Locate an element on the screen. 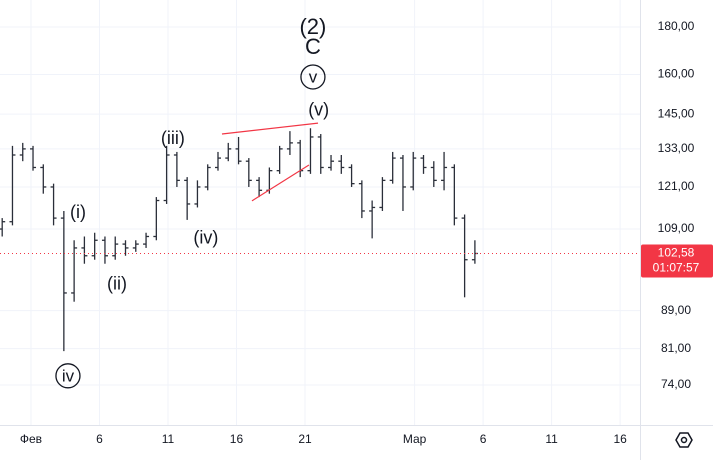 This screenshot has width=713, height=460. y-tick-label: 160,00 is located at coordinates (676, 74).